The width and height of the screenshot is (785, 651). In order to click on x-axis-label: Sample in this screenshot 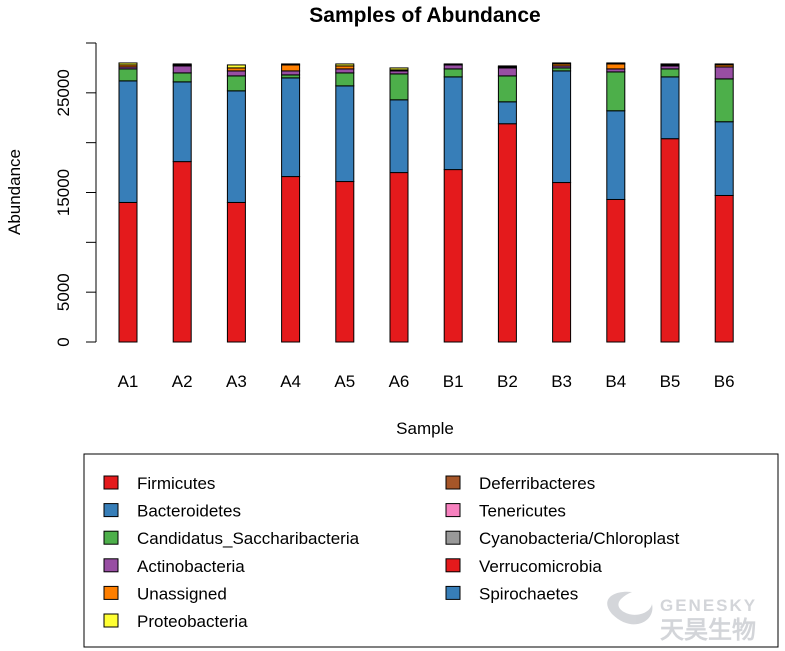, I will do `click(425, 428)`.